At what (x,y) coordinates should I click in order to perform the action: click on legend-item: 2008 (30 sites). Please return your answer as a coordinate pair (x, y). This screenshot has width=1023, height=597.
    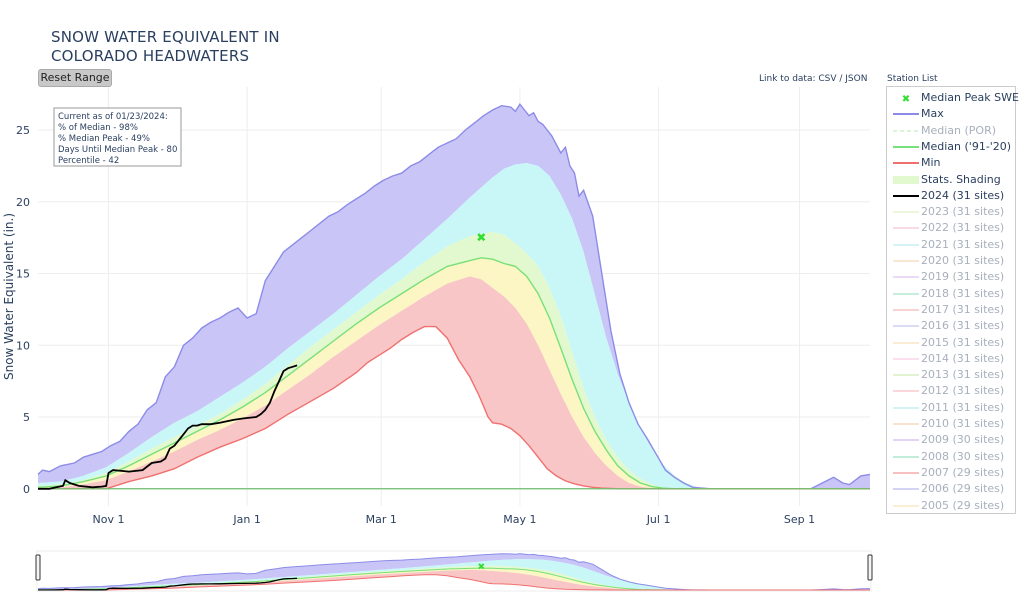
    Looking at the image, I should click on (951, 457).